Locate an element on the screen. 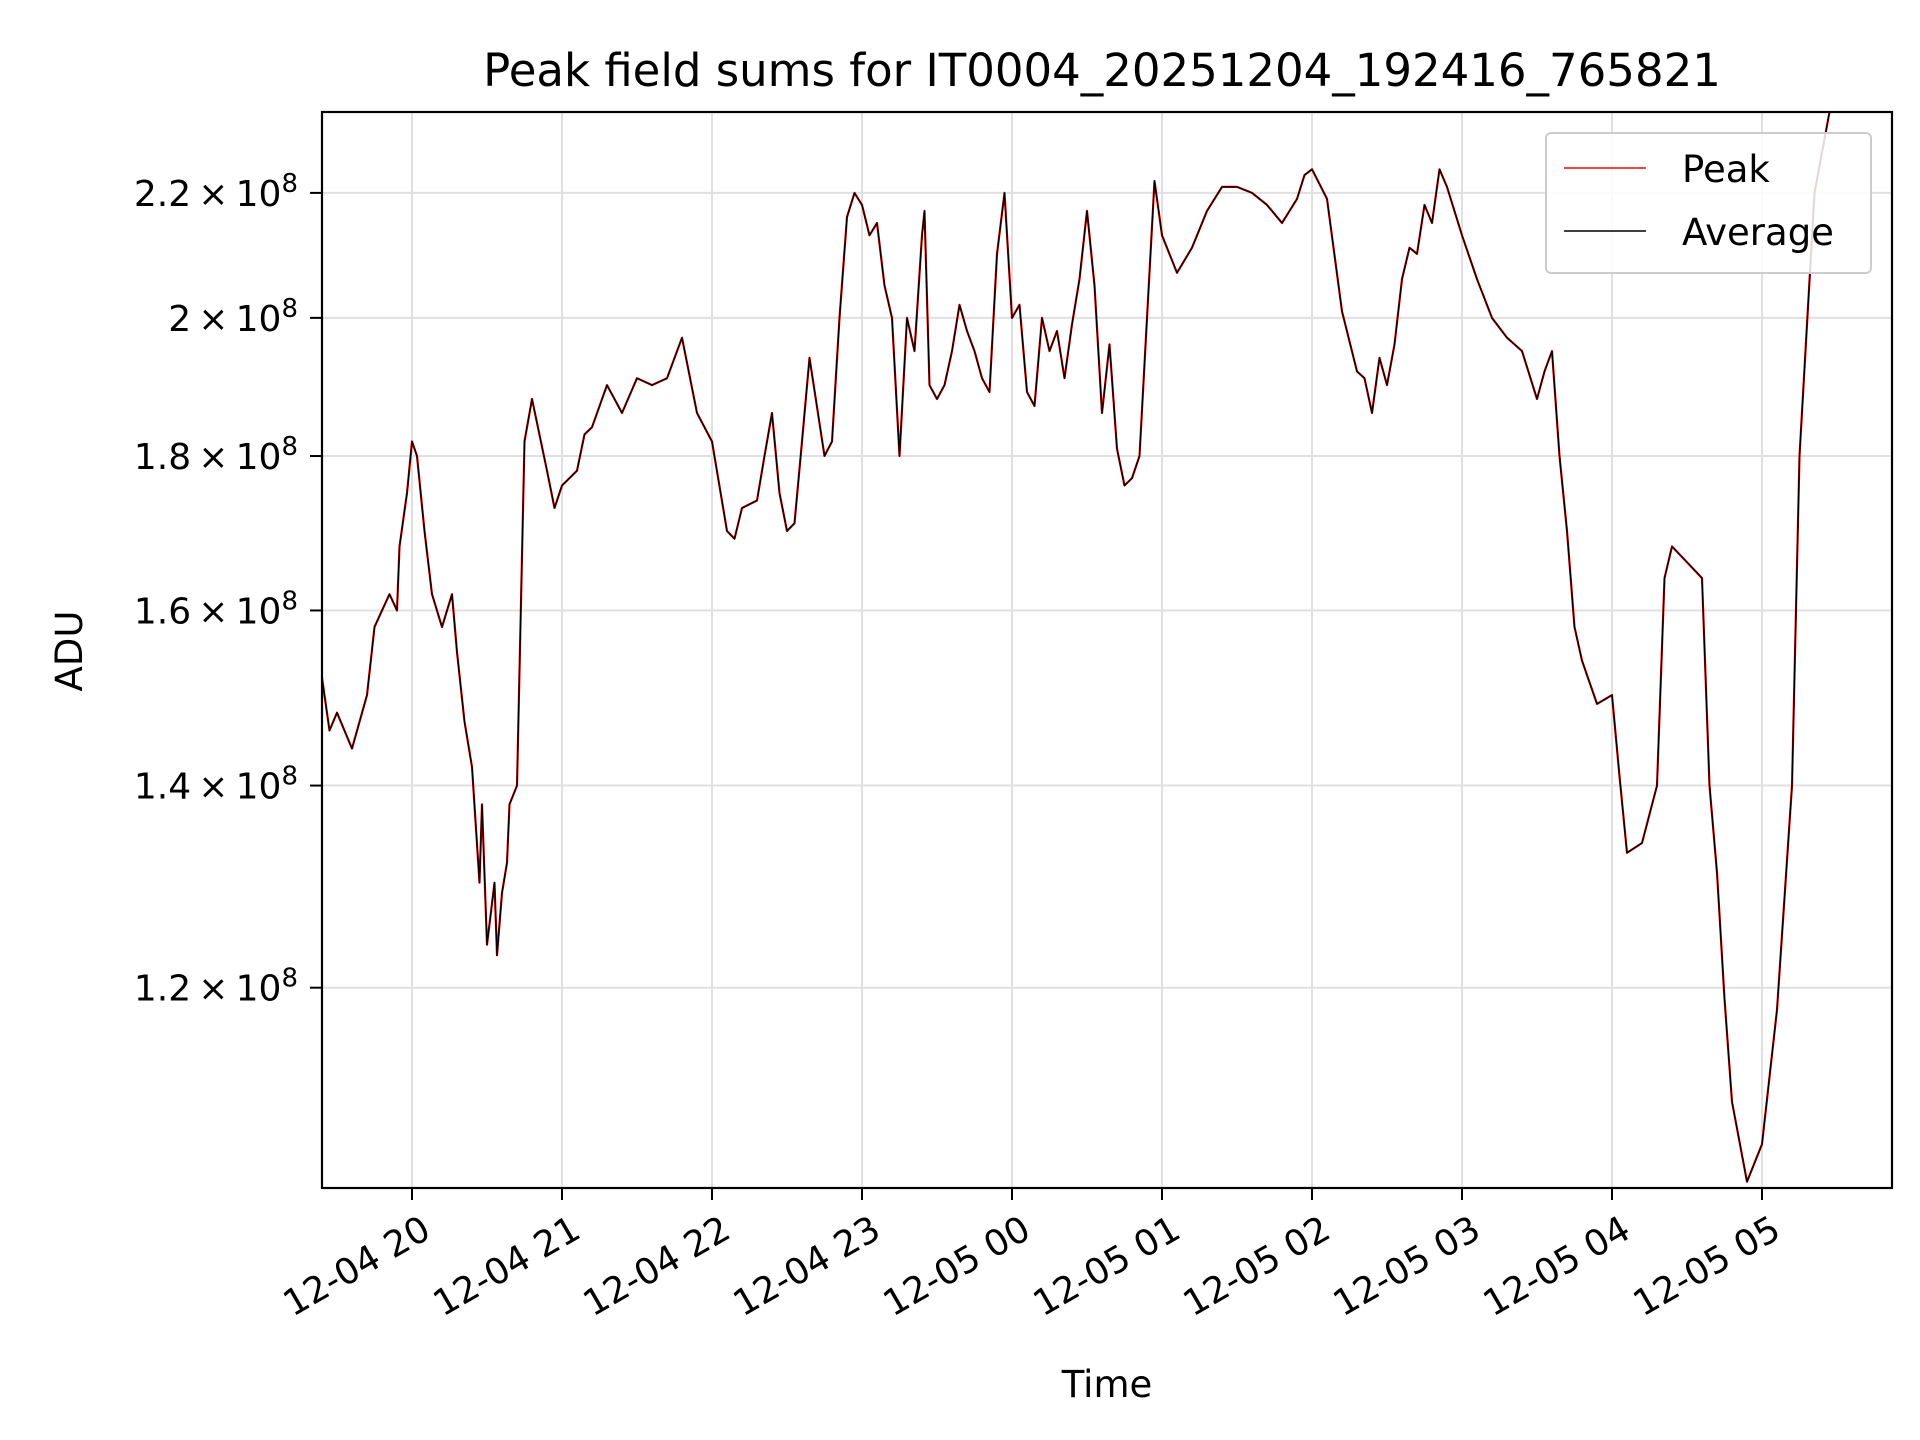  y-tick-label: 2 × 108 is located at coordinates (233, 317).